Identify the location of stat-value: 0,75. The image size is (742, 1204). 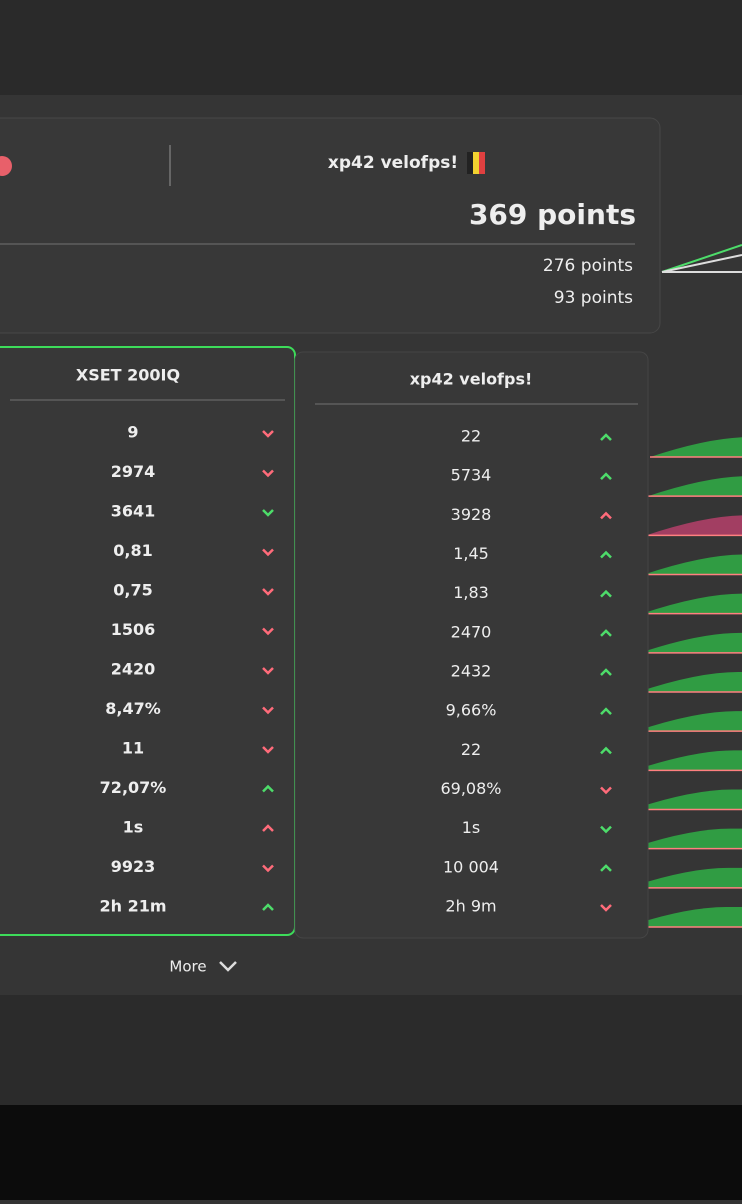
(132, 590).